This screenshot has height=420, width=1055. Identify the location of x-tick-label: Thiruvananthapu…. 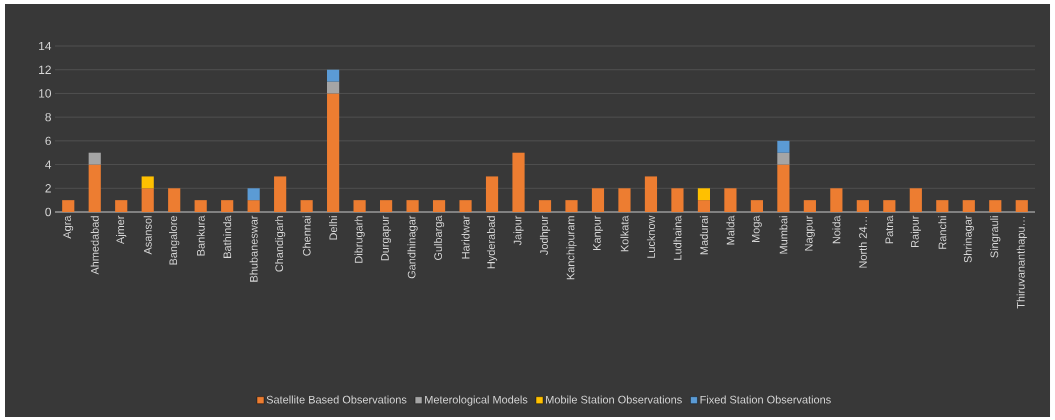
(1021, 263).